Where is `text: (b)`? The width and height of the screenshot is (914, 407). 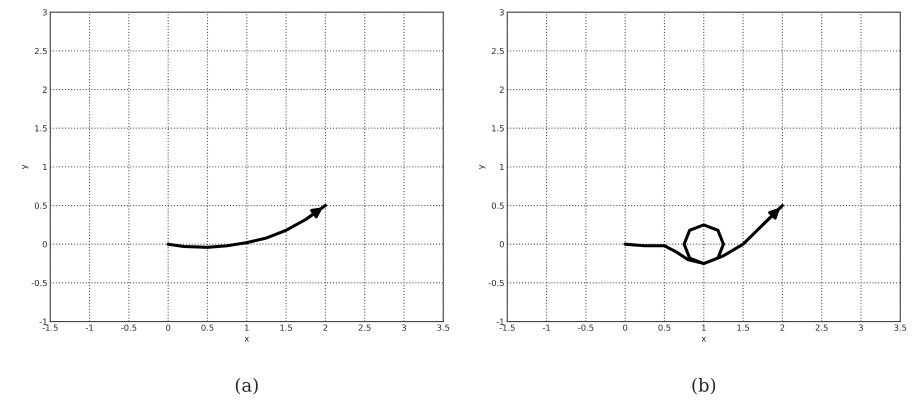
text: (b) is located at coordinates (704, 386).